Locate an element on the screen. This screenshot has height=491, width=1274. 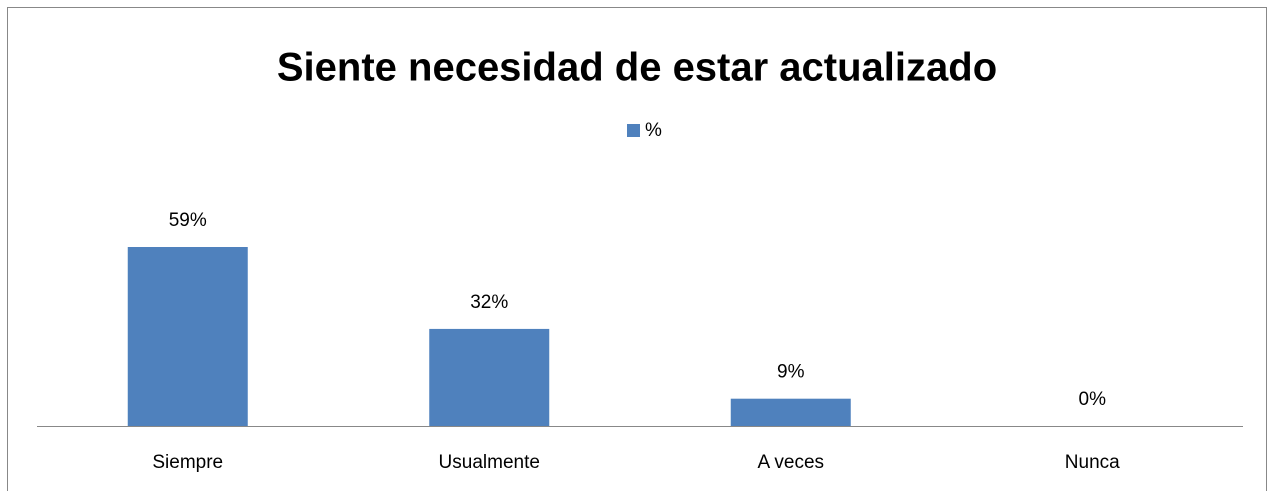
chart-title: Siente necesidad de estar actualizado is located at coordinates (637, 68).